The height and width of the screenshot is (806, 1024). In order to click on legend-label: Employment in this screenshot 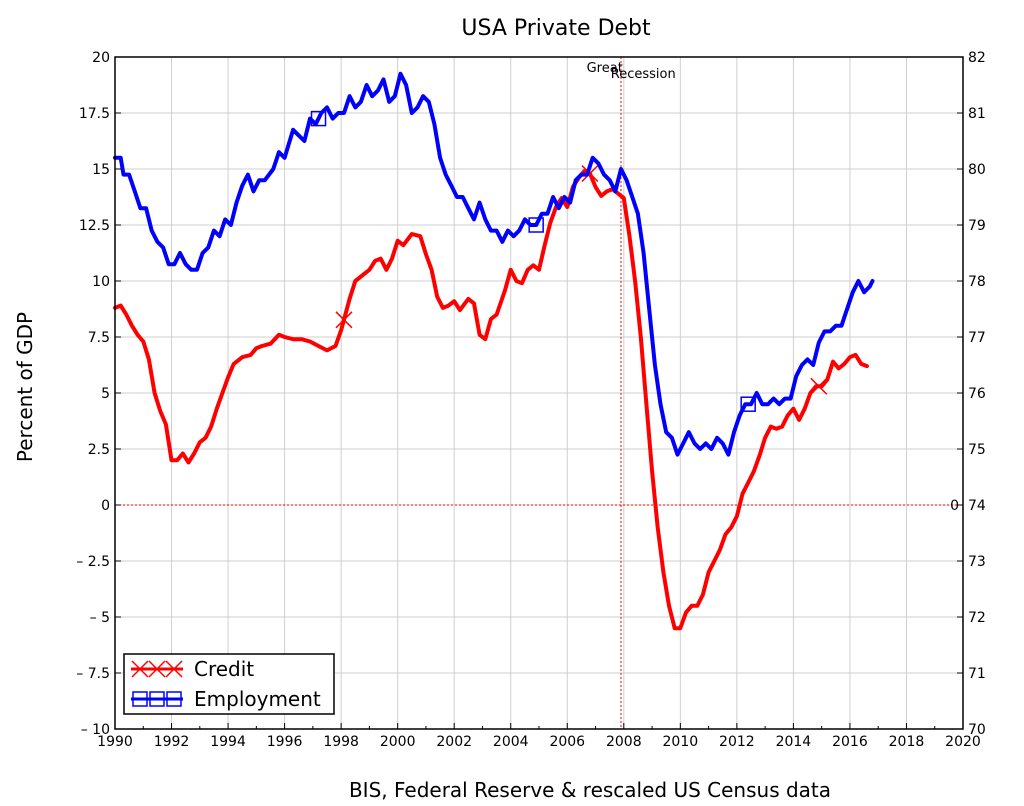, I will do `click(257, 699)`.